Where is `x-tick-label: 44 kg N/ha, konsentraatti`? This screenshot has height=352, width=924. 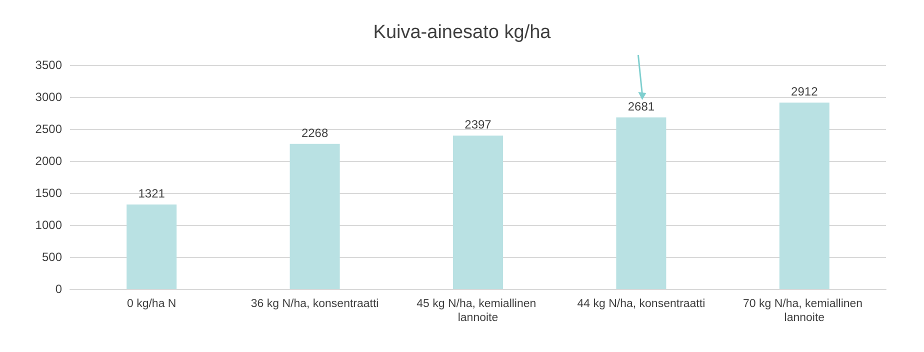
x-tick-label: 44 kg N/ha, konsentraatti is located at coordinates (641, 304).